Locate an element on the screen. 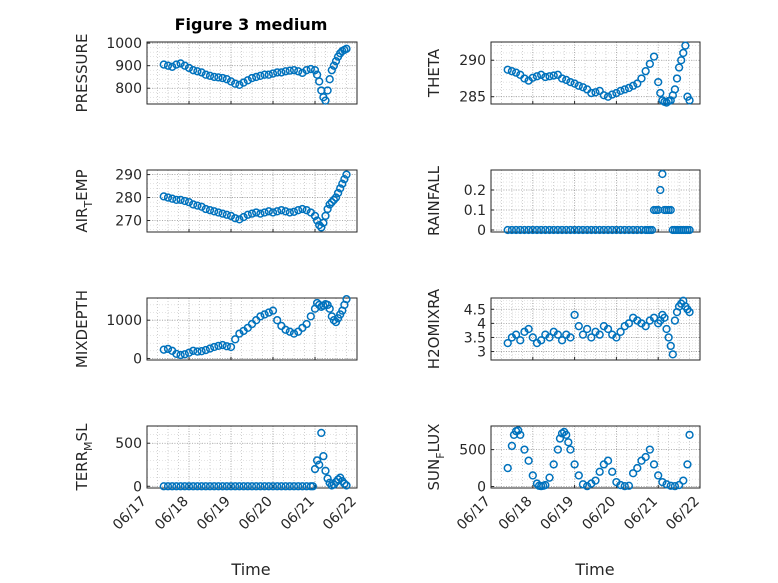  panel-3-y-tick-label: 280 is located at coordinates (128, 199).